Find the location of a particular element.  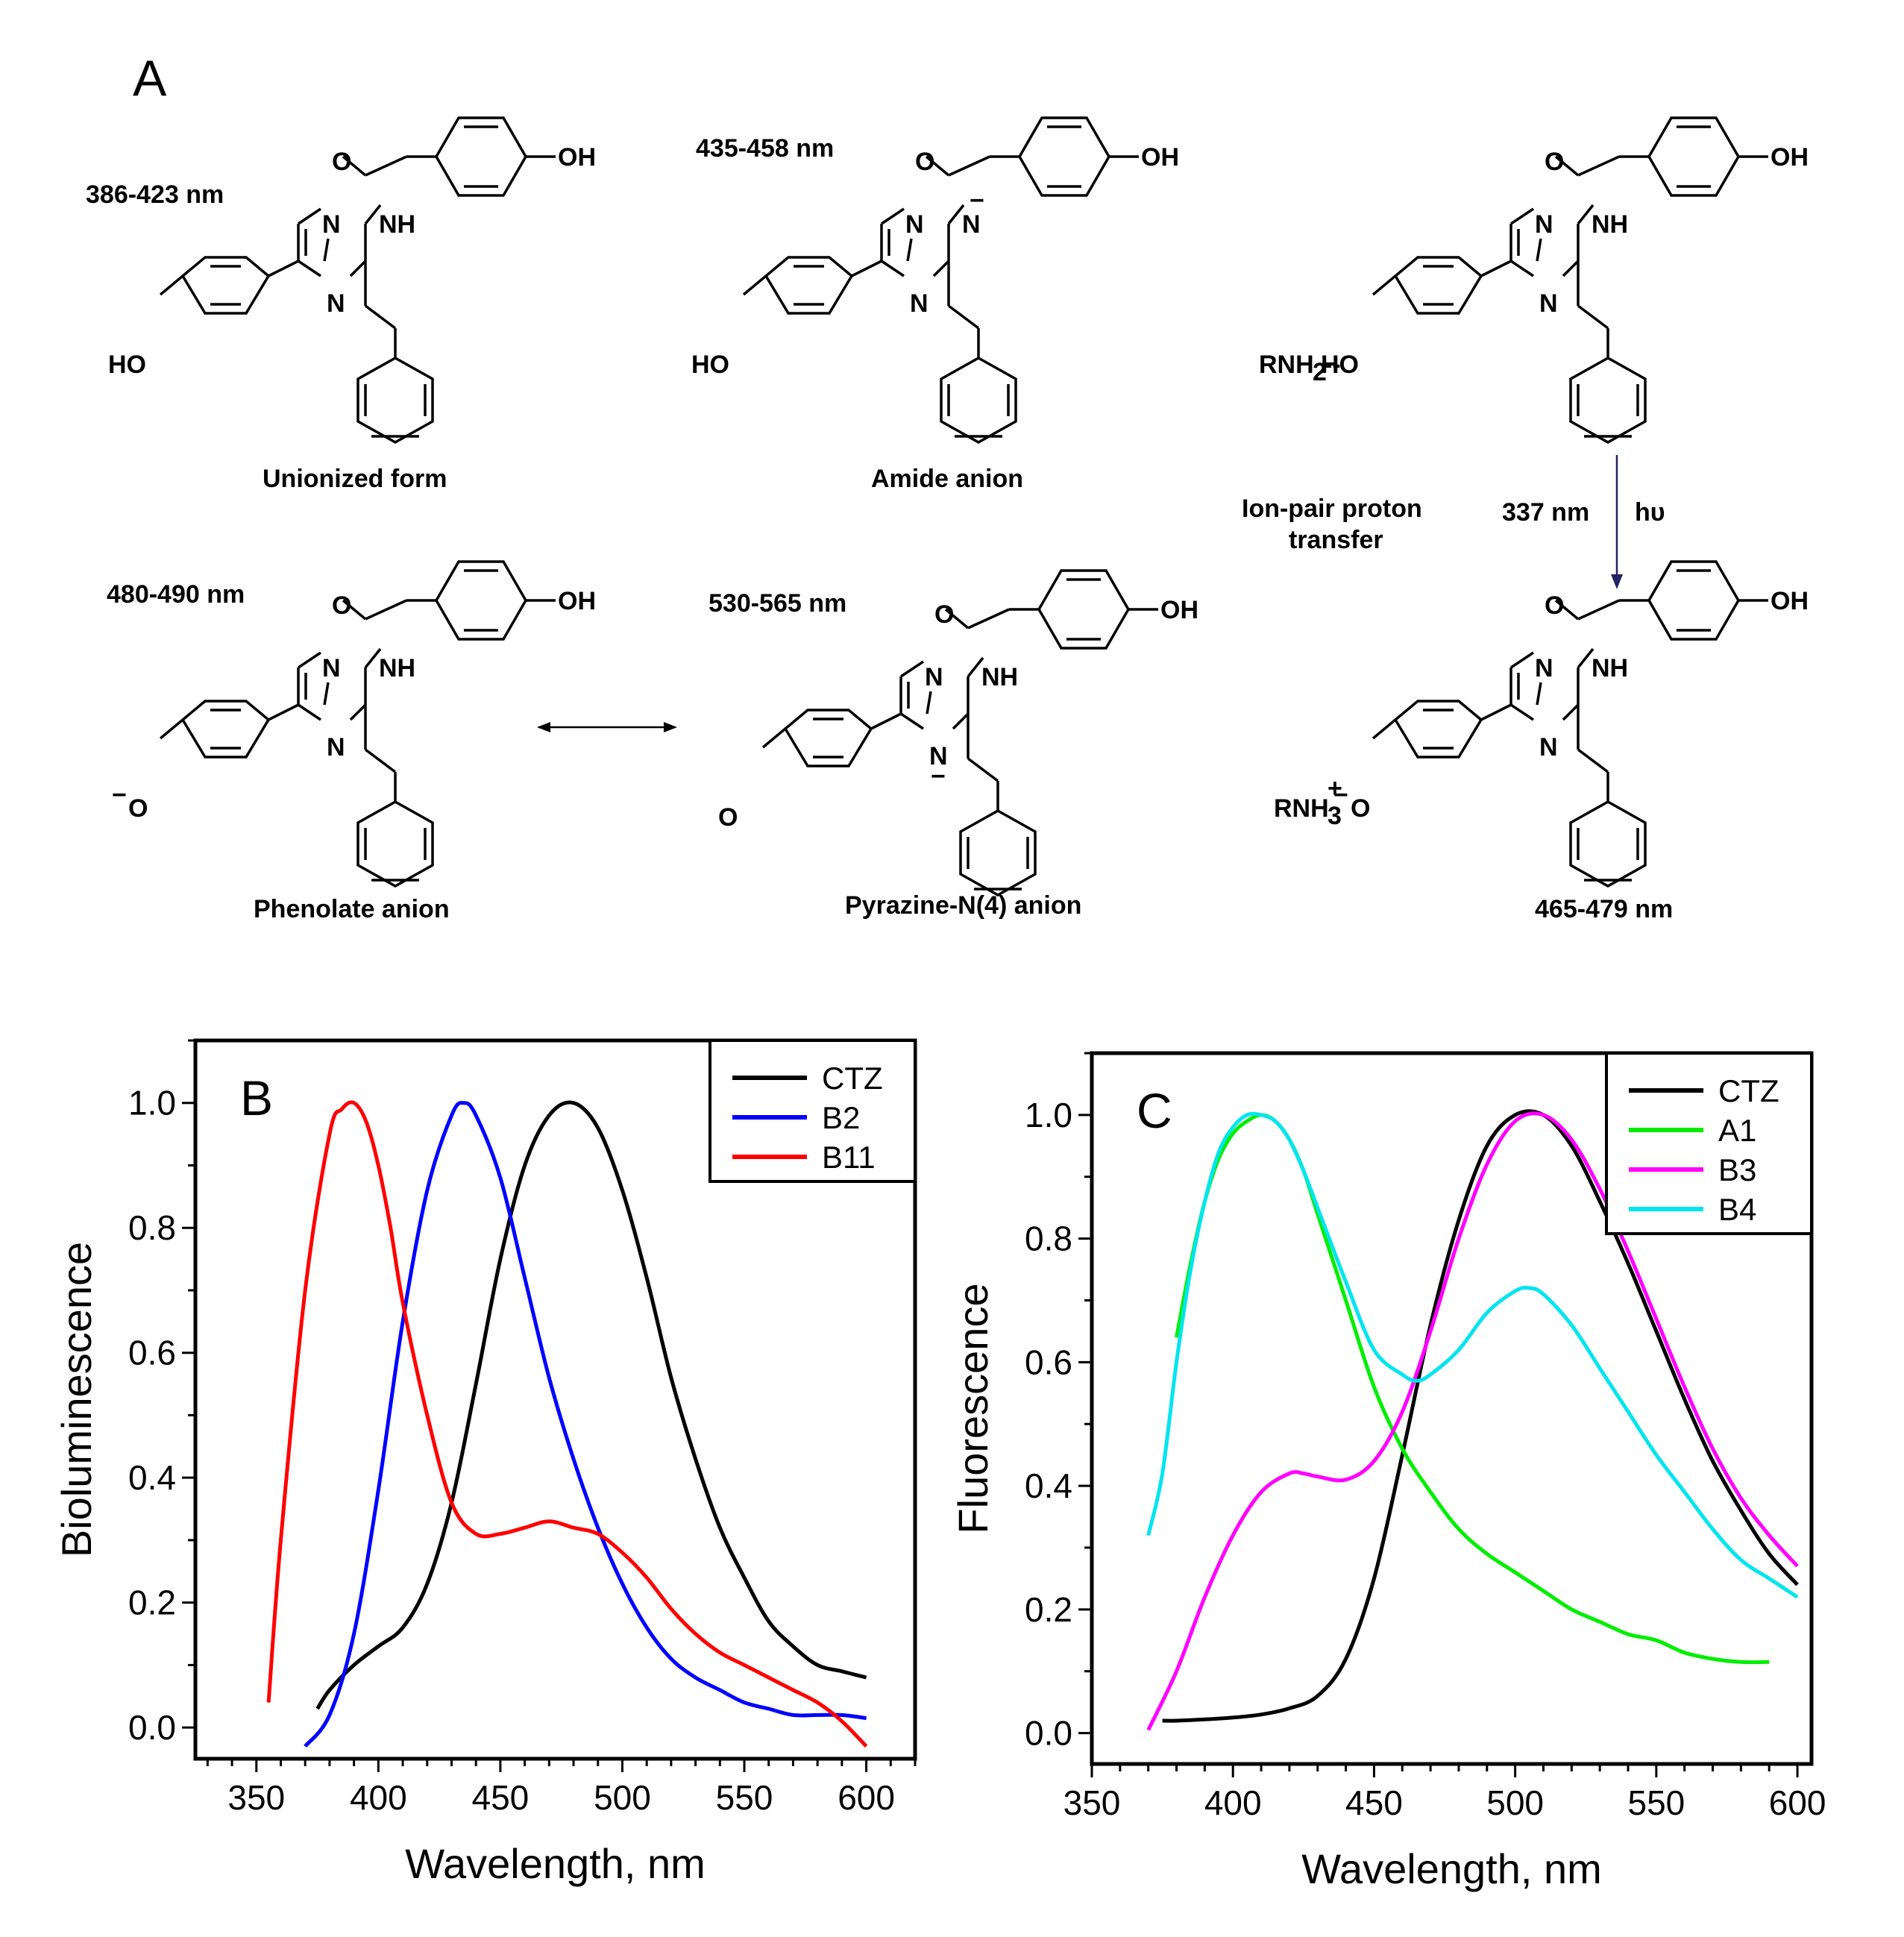

series-line-a1 is located at coordinates (1472, 1389).